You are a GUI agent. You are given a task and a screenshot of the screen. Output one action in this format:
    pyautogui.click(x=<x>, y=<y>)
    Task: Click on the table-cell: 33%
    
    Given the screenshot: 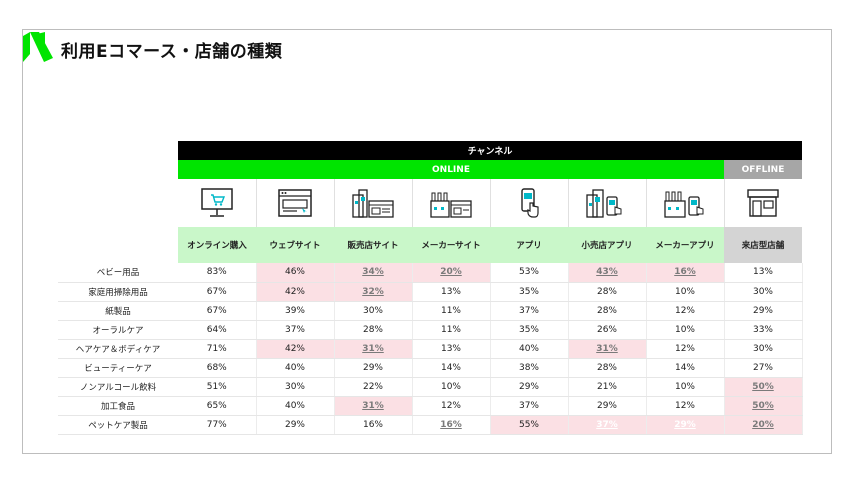 What is the action you would take?
    pyautogui.click(x=763, y=330)
    